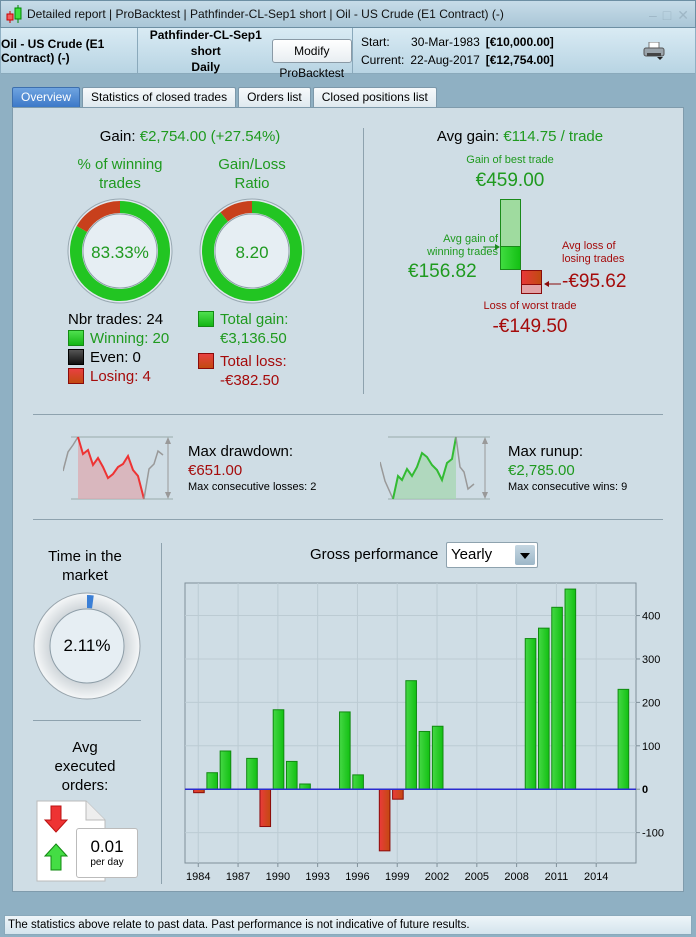  What do you see at coordinates (14, 14) in the screenshot?
I see `candlestick-app-icon` at bounding box center [14, 14].